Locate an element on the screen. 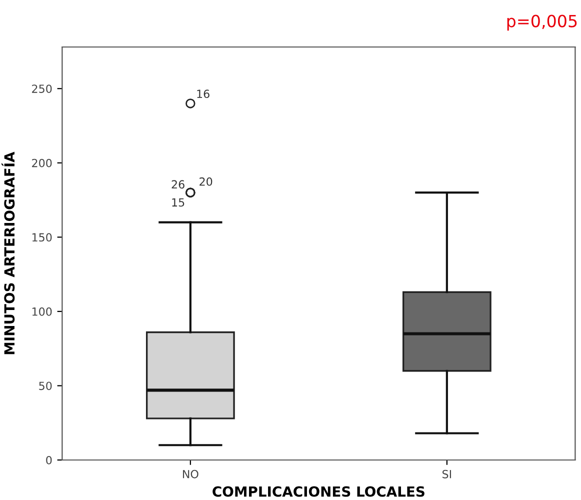  y-tick-label: 250 is located at coordinates (42, 88).